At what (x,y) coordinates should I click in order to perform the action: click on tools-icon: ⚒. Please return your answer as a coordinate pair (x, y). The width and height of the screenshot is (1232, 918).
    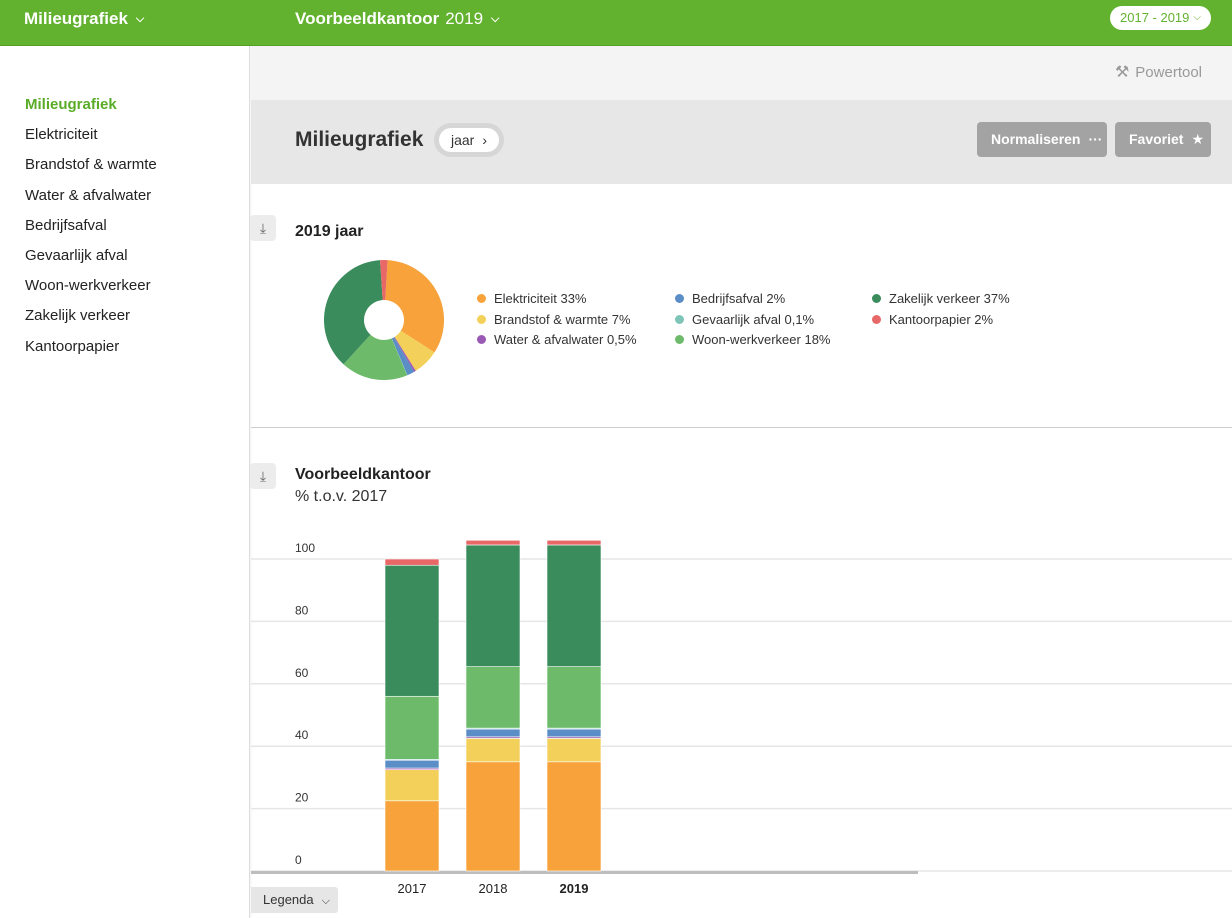
    Looking at the image, I should click on (1122, 72).